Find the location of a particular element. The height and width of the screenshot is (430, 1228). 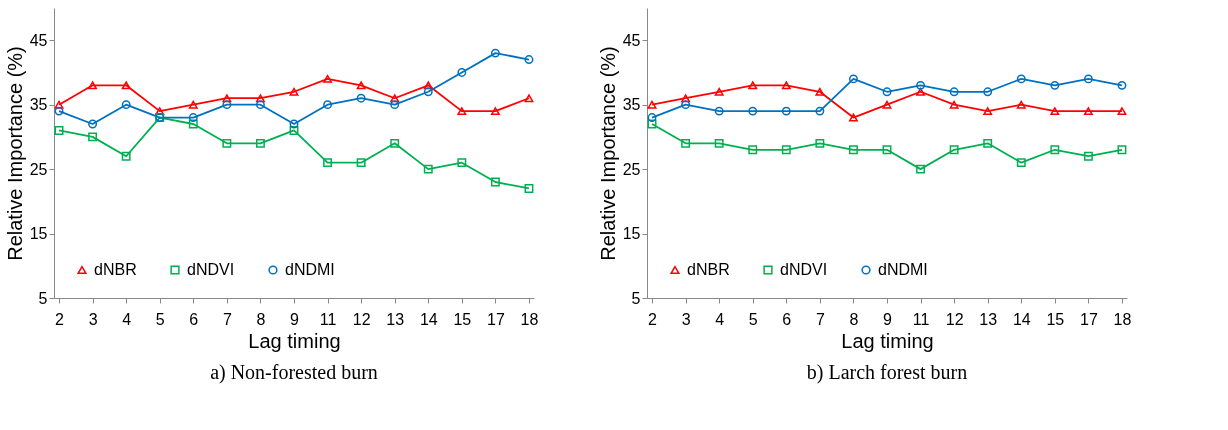

x-tick-label: 8 is located at coordinates (854, 319).